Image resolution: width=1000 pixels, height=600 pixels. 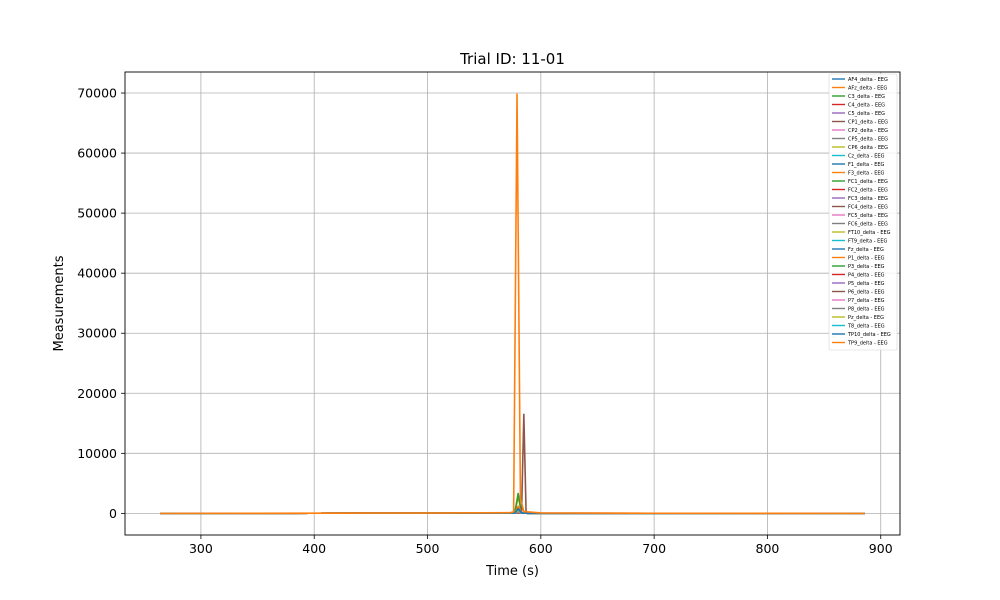 What do you see at coordinates (866, 326) in the screenshot?
I see `legend-label: T8_delta - EEG` at bounding box center [866, 326].